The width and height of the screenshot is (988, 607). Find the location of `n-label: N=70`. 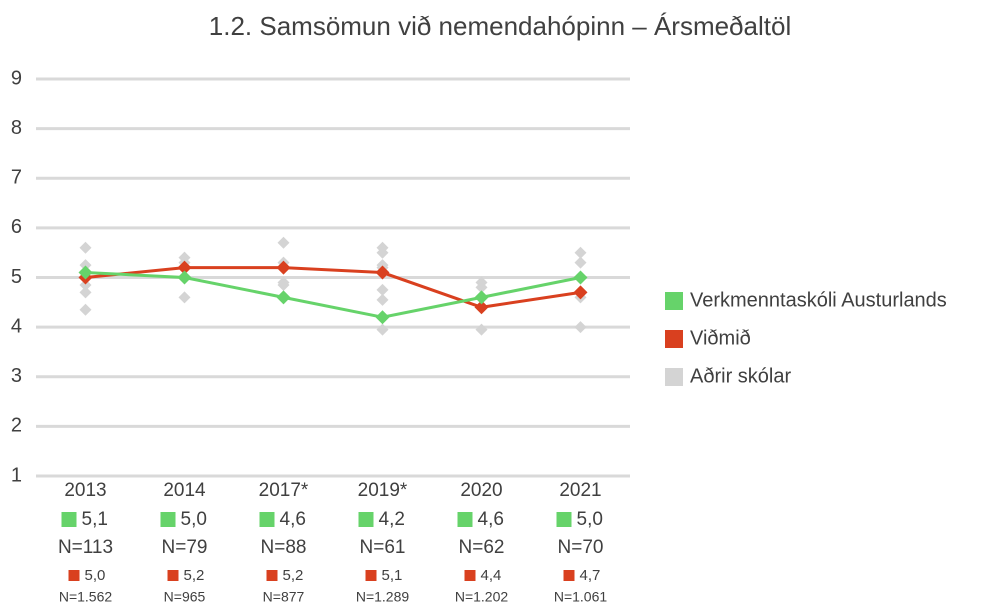

n-label: N=70 is located at coordinates (581, 547).